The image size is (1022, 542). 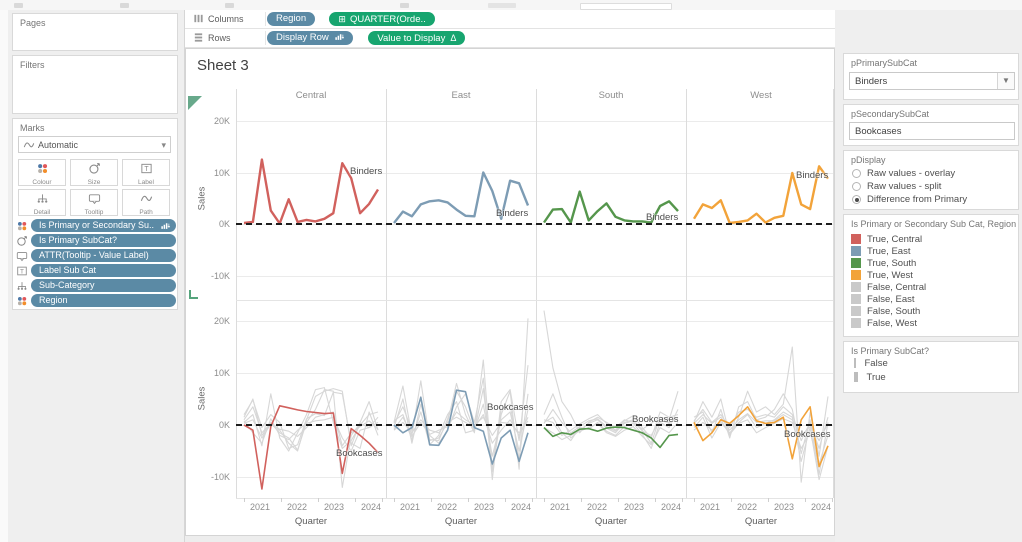 What do you see at coordinates (903, 174) in the screenshot?
I see `radio-option: Raw values - overlay` at bounding box center [903, 174].